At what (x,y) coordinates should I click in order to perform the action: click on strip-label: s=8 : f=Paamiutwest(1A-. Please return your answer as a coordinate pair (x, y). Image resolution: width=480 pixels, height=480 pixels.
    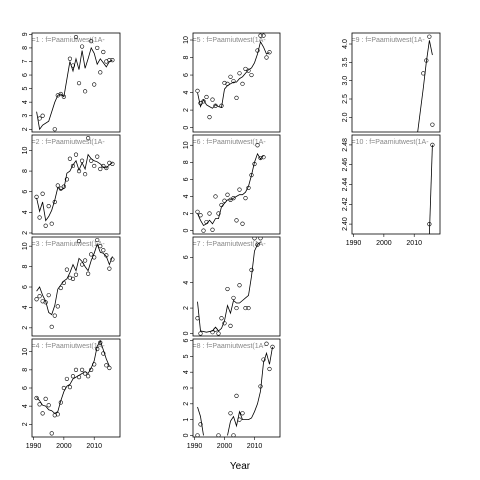
    Looking at the image, I should click on (227, 346).